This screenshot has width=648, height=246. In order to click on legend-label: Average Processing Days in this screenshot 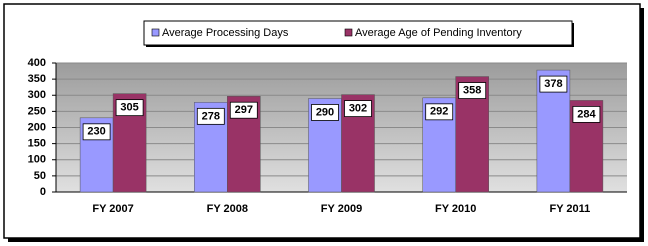, I will do `click(225, 33)`.